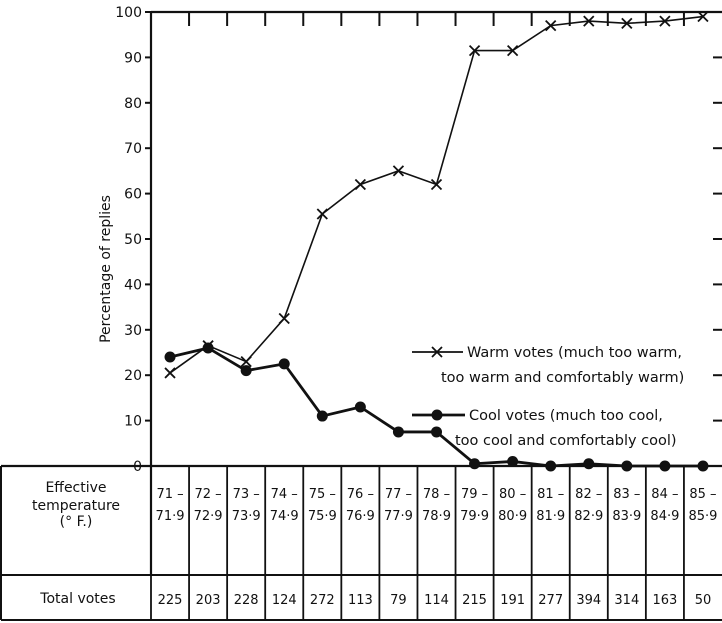  What do you see at coordinates (208, 516) in the screenshot?
I see `x-tick-label: 72·9` at bounding box center [208, 516].